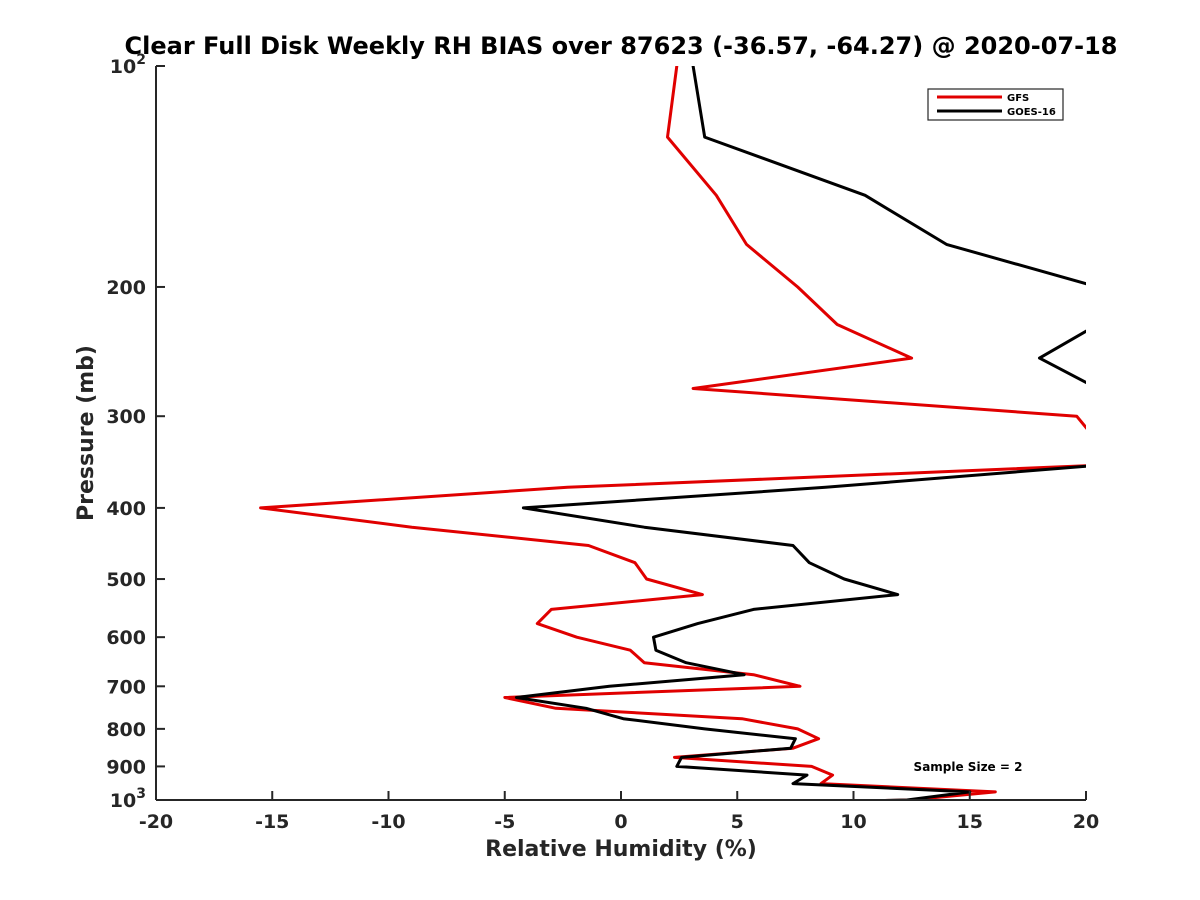 The image size is (1200, 900). Describe the element at coordinates (126, 509) in the screenshot. I see `y-tick-label: 400` at that location.